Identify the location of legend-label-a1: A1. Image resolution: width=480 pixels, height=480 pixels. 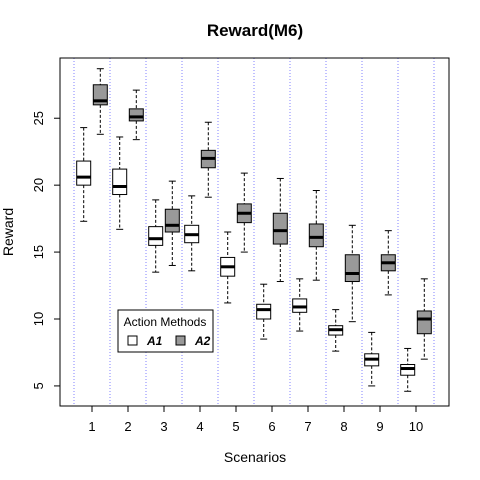
(154, 341).